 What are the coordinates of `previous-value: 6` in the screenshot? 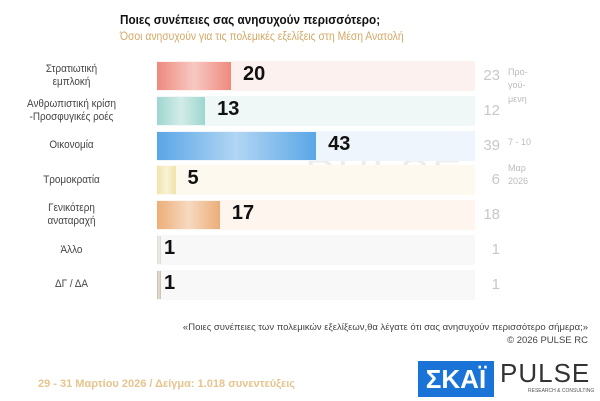 It's located at (495, 180).